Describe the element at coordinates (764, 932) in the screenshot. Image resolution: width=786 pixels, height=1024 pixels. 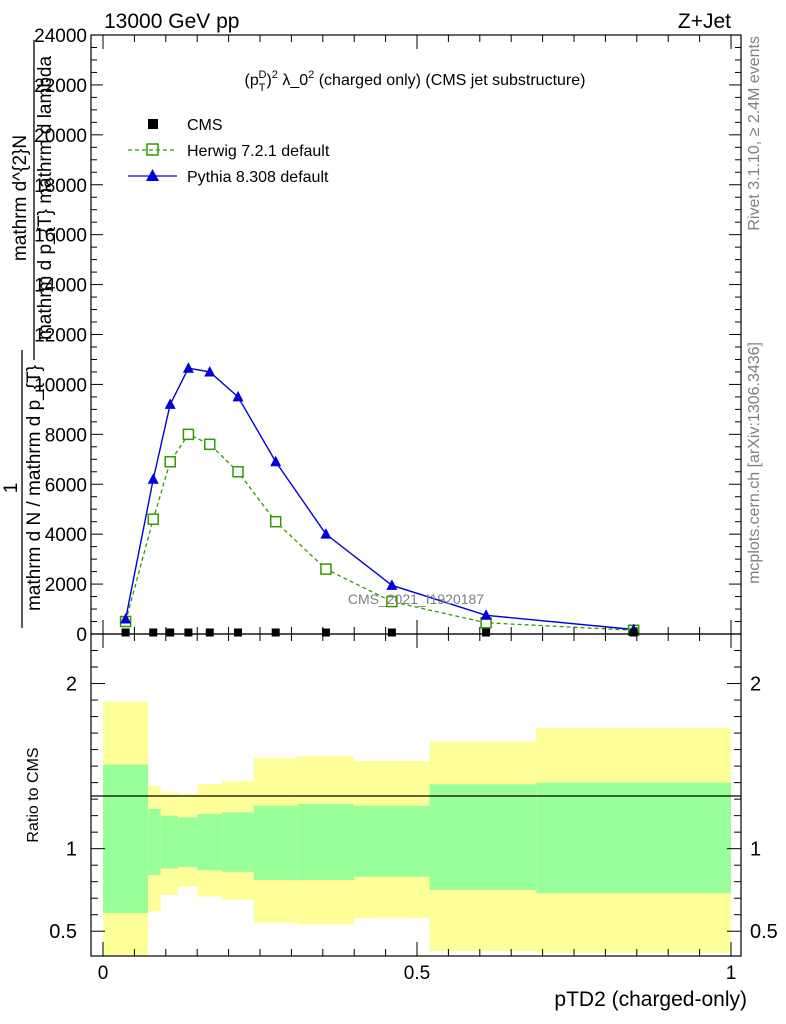
I see `ratio-ytick-label-right: 0.5` at that location.